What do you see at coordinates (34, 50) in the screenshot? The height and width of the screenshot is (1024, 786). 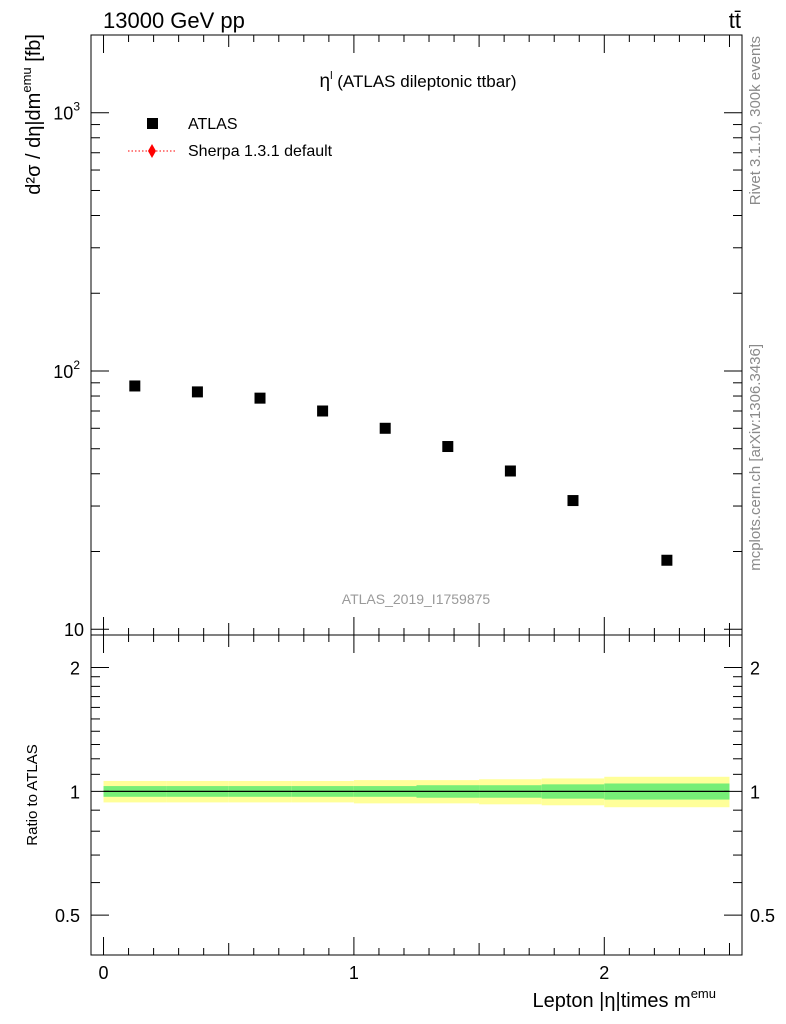 I see `y-label-unit: [fb]` at bounding box center [34, 50].